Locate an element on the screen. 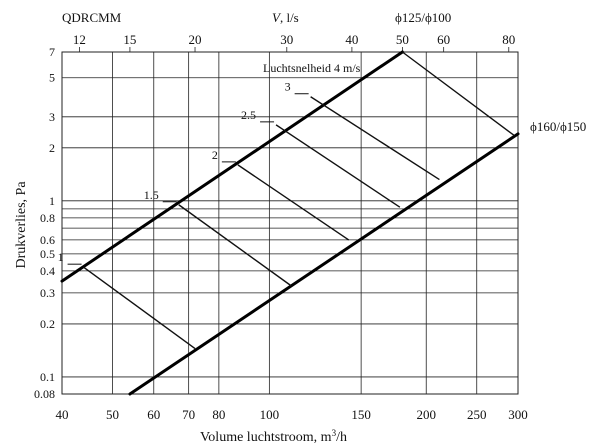 This screenshot has height=444, width=602. x-tick-label: 150 is located at coordinates (361, 414).